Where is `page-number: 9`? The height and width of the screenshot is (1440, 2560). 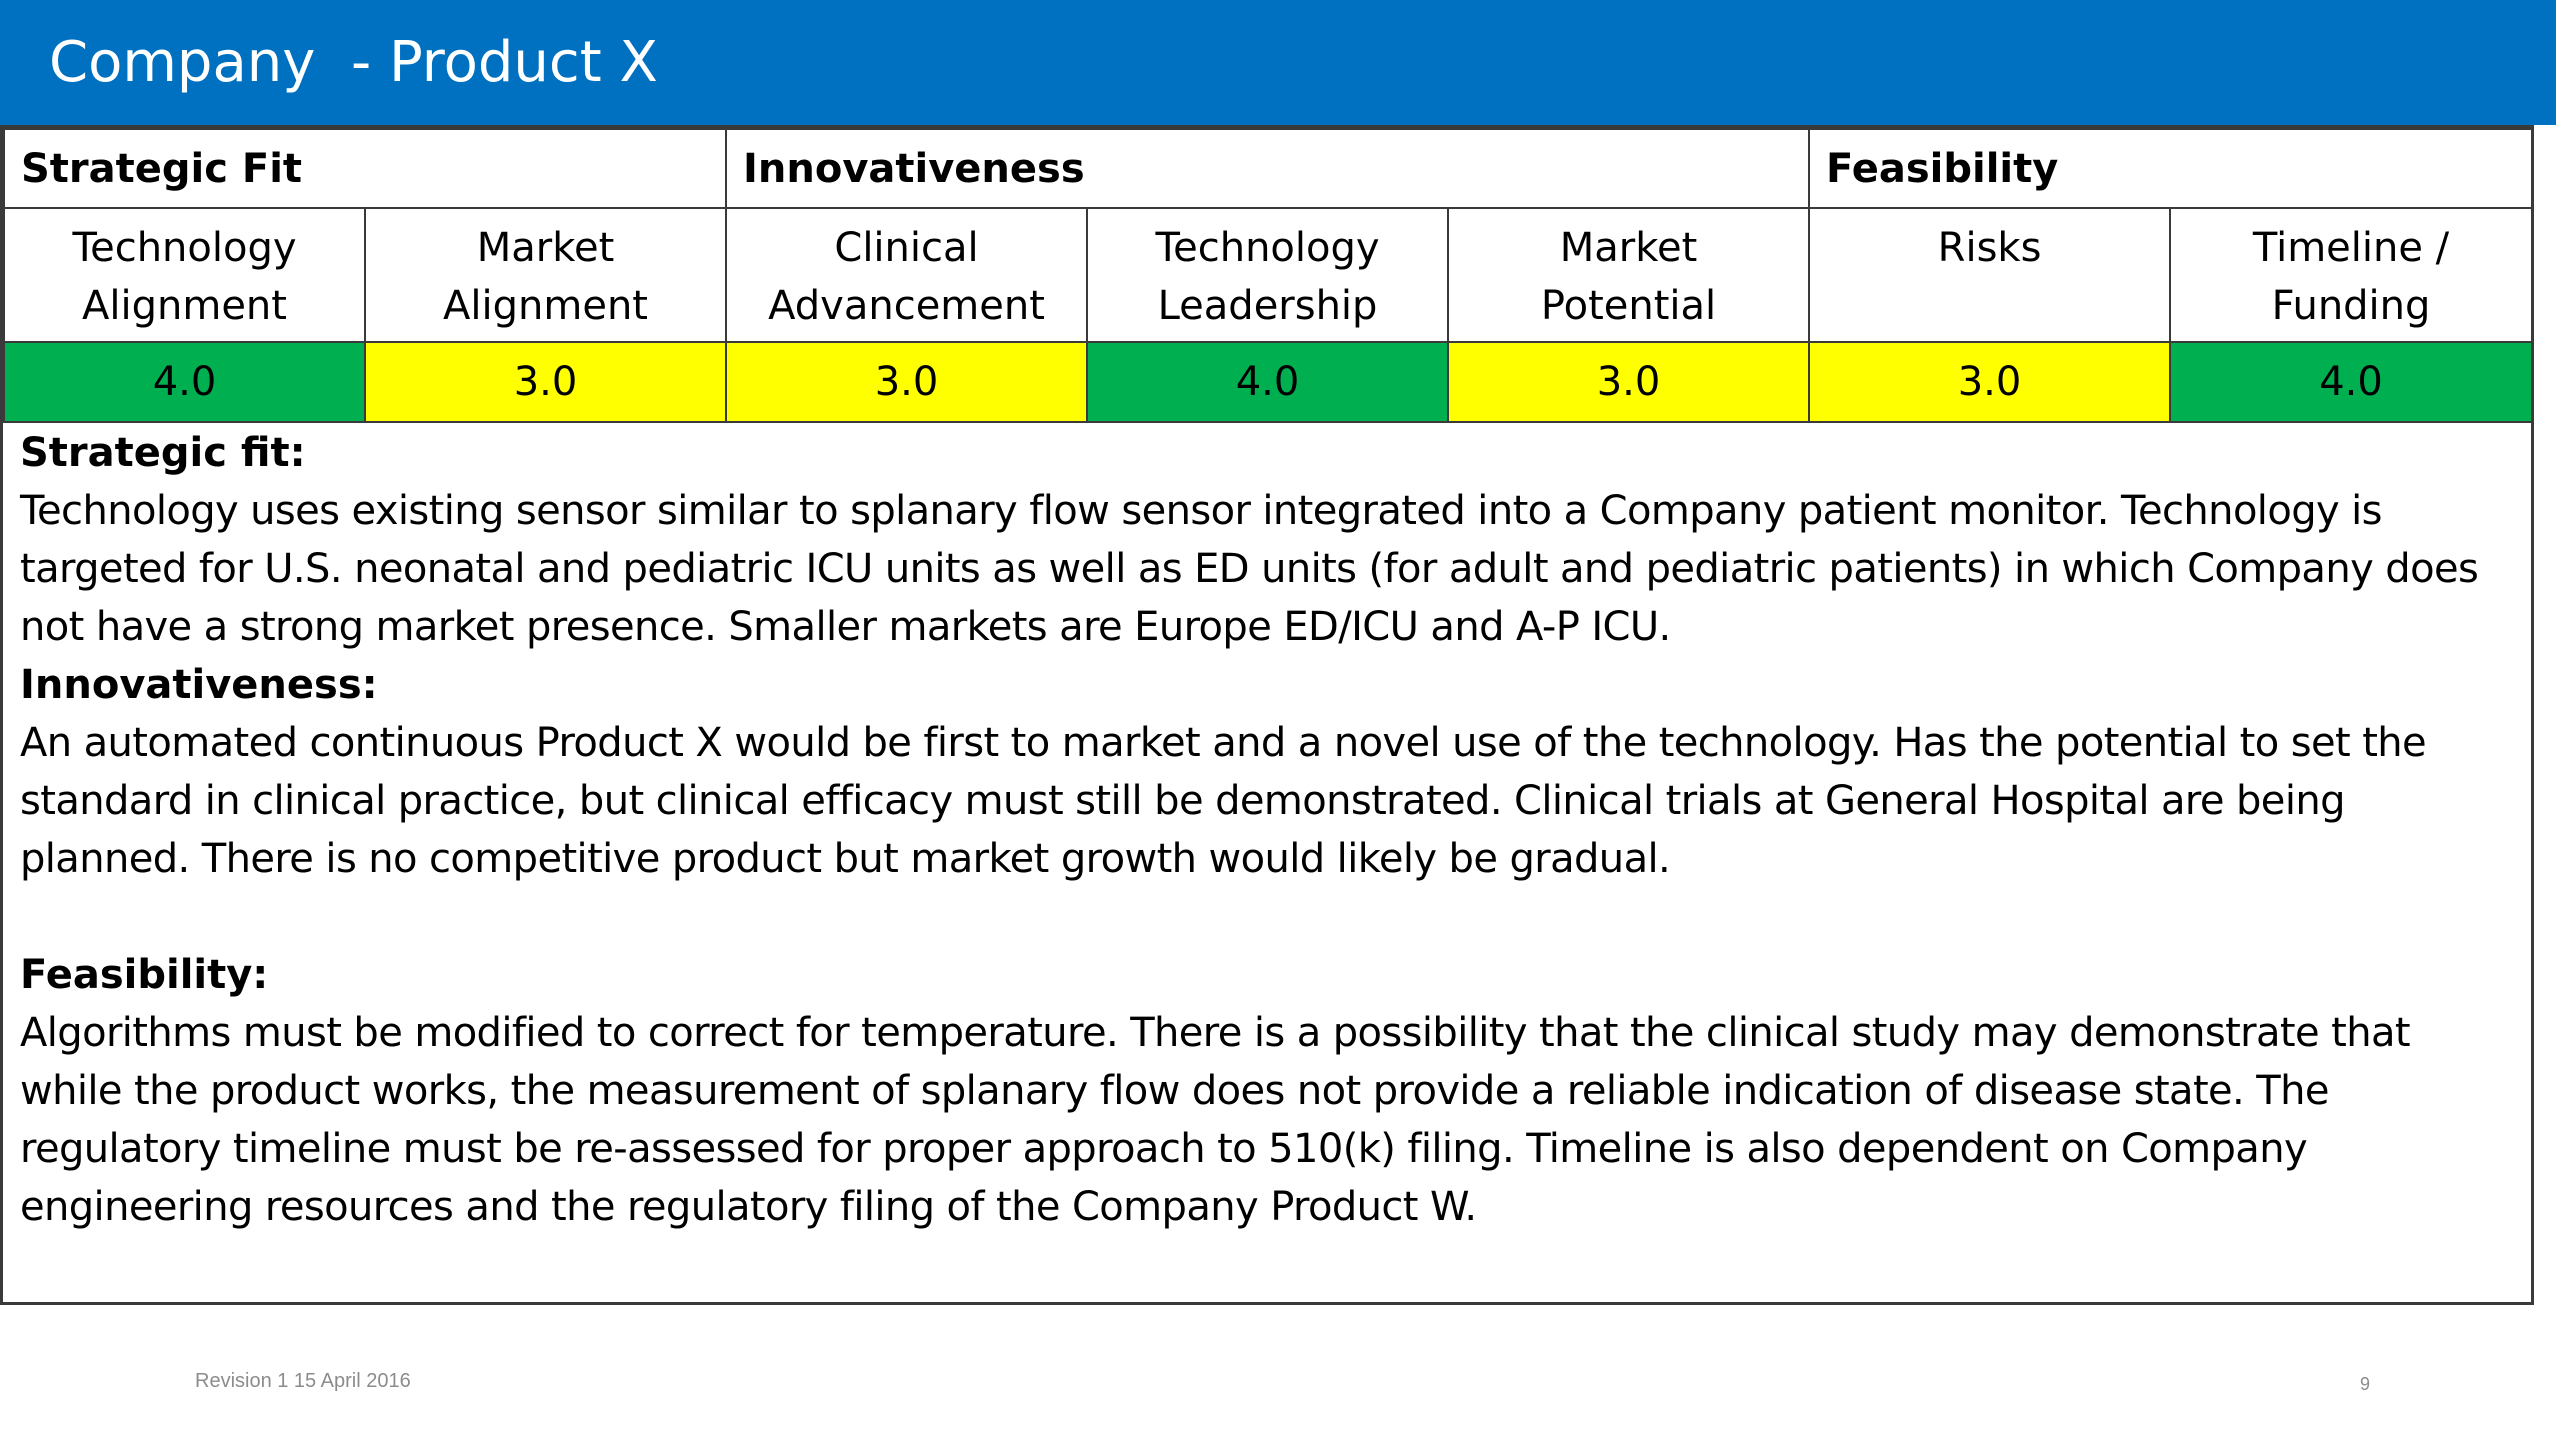 page-number: 9 is located at coordinates (2365, 1384).